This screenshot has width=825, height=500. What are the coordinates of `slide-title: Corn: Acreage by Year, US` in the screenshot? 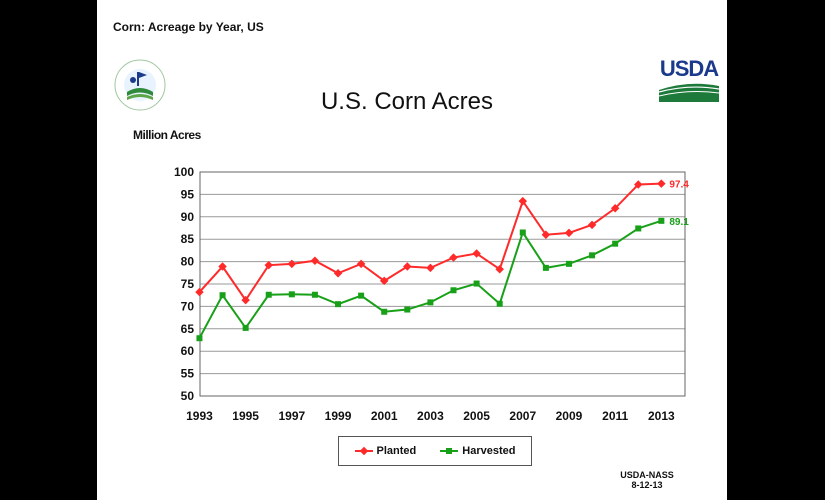 It's located at (188, 27).